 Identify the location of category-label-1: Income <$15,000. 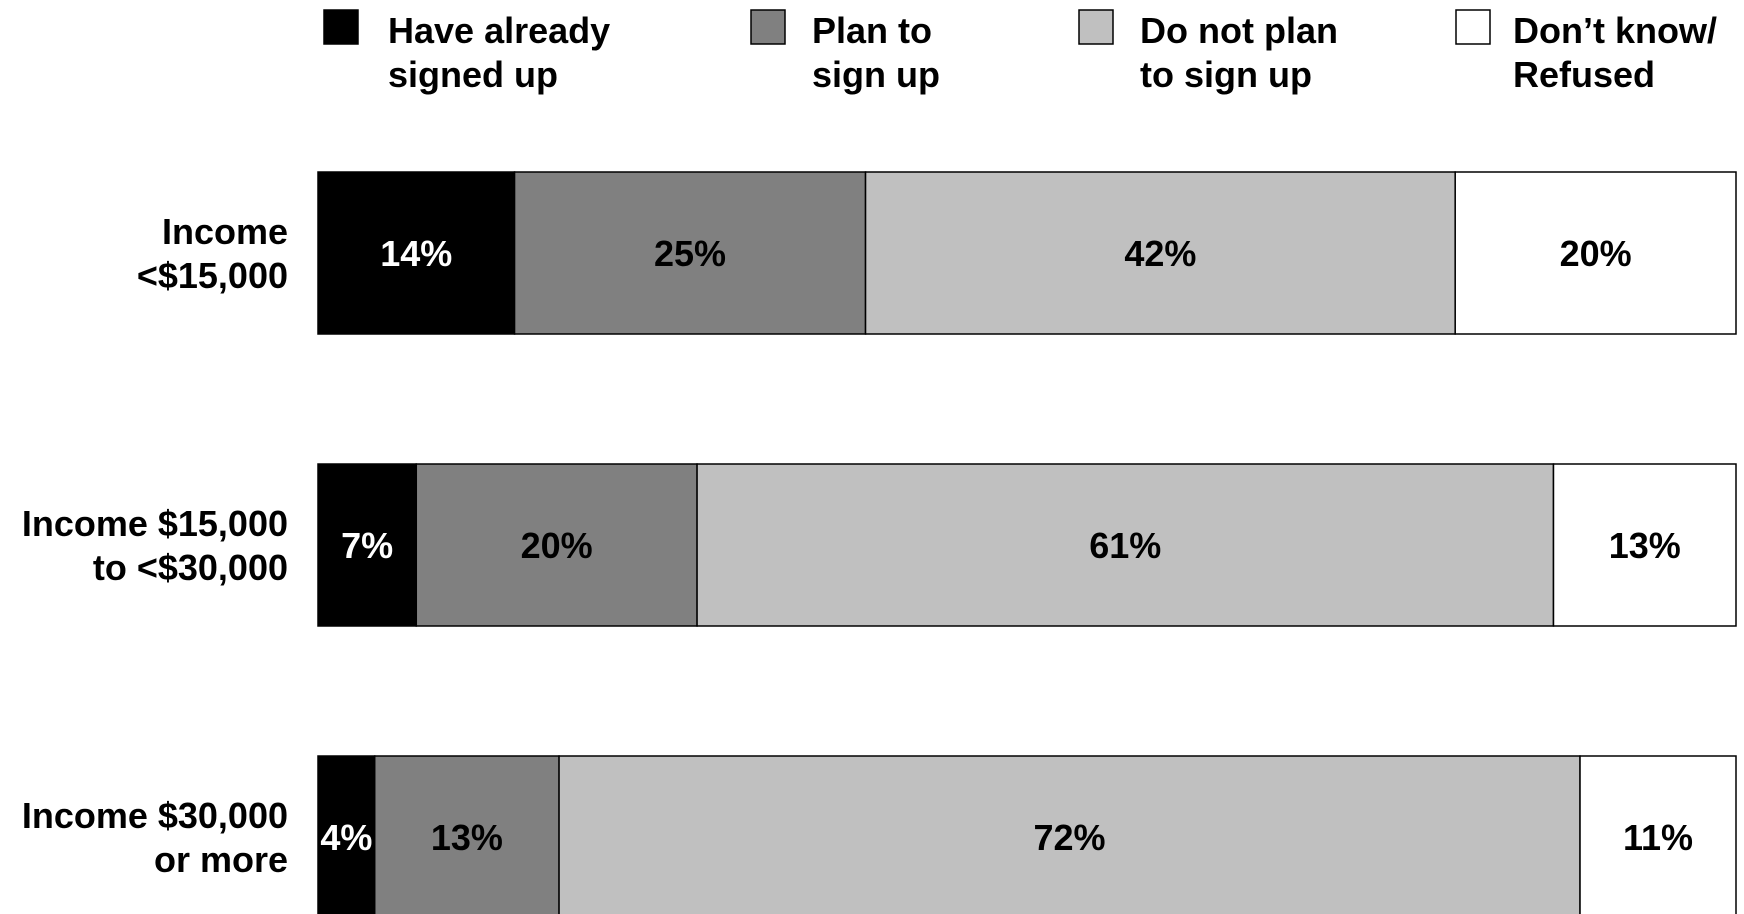
(212, 253).